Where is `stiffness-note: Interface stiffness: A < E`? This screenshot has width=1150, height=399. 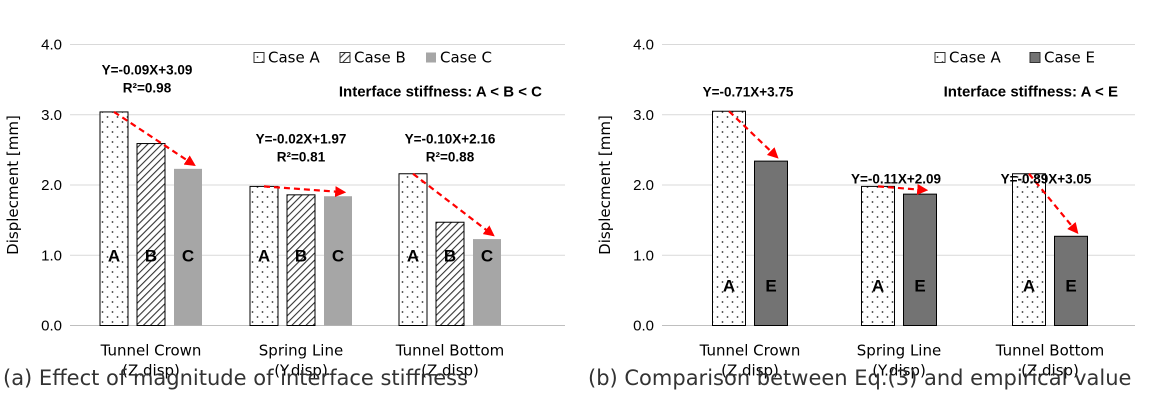 stiffness-note: Interface stiffness: A < E is located at coordinates (1031, 92).